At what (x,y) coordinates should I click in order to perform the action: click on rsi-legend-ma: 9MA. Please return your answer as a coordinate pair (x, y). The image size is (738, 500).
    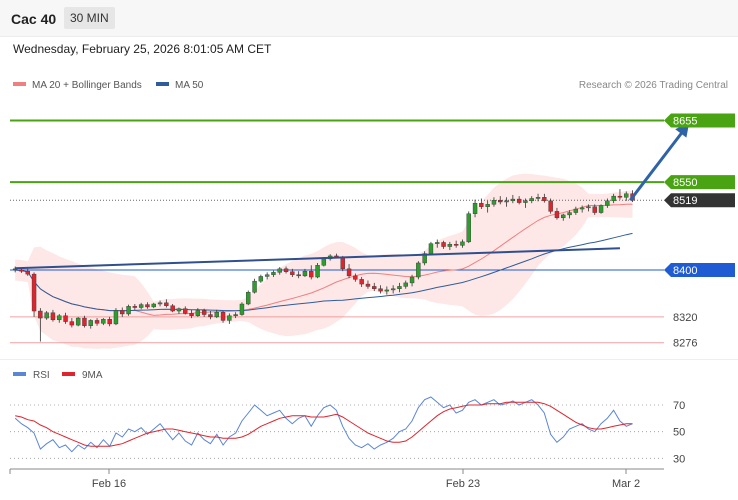
    Looking at the image, I should click on (82, 375).